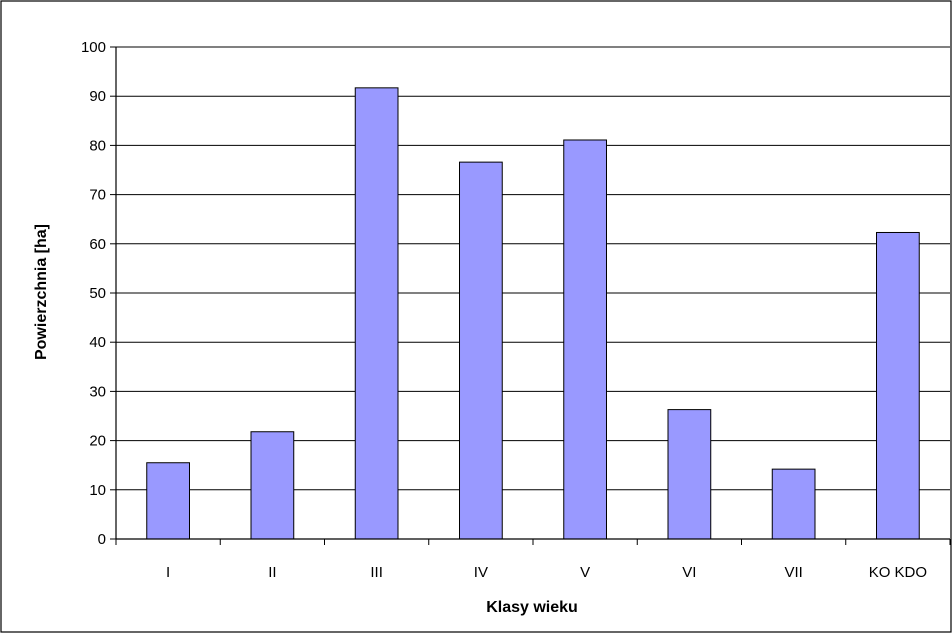 This screenshot has height=633, width=952. What do you see at coordinates (793, 572) in the screenshot?
I see `x-tick-label: VII` at bounding box center [793, 572].